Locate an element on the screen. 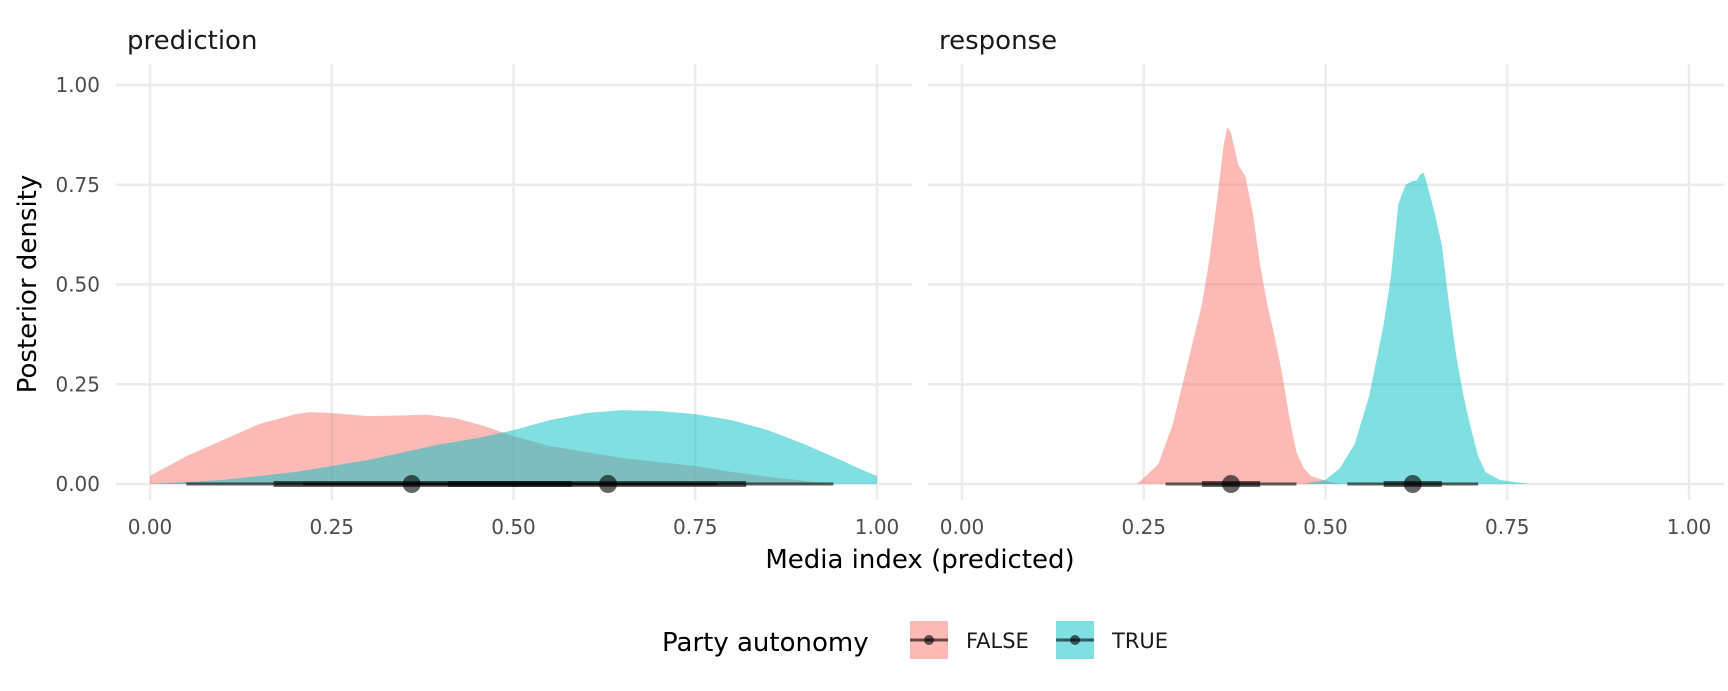 The image size is (1728, 691). y-tick-label: 0.50 is located at coordinates (77, 285).